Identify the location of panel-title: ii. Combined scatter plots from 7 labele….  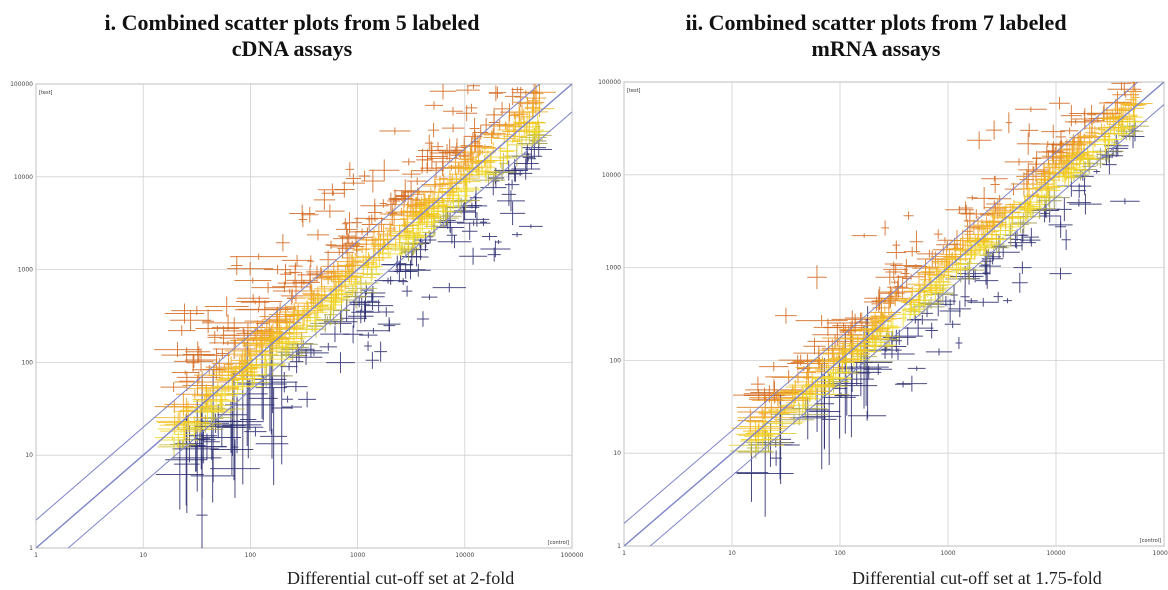
(876, 36).